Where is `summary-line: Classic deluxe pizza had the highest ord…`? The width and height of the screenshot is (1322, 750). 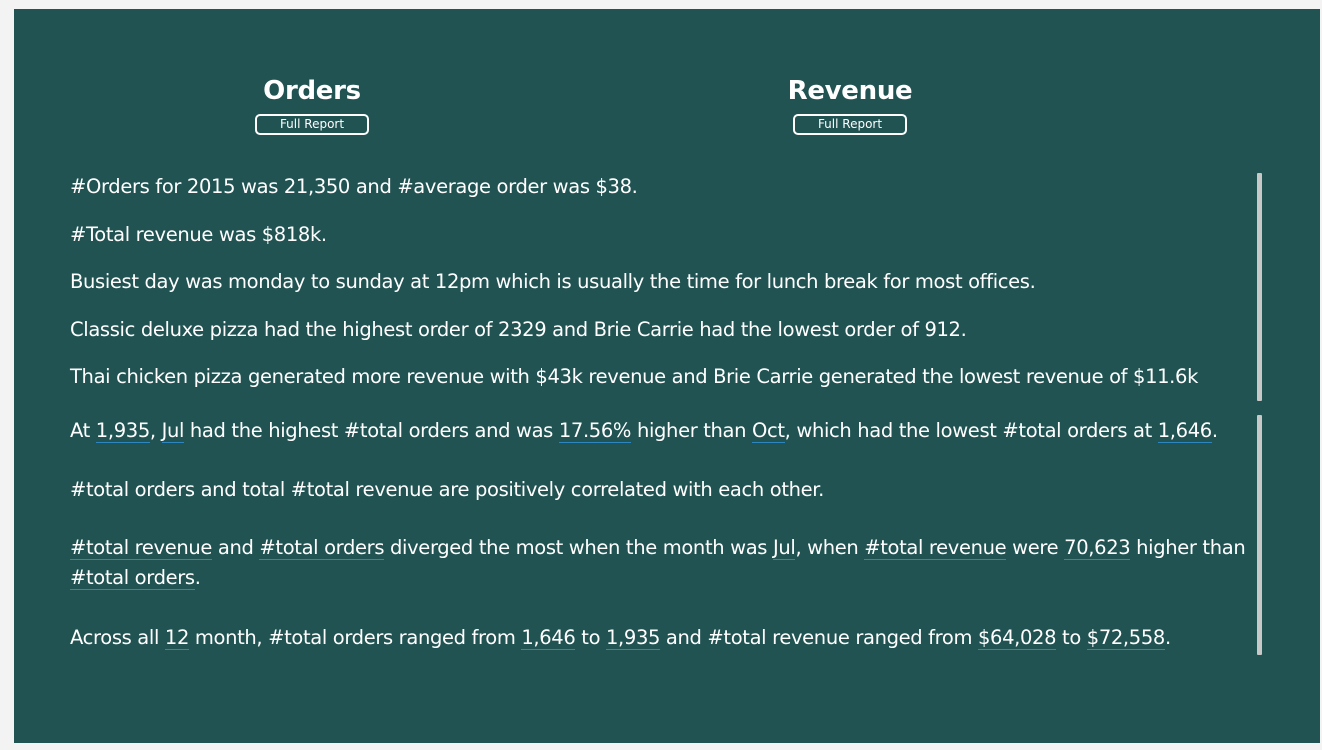 summary-line: Classic deluxe pizza had the highest ord… is located at coordinates (518, 329).